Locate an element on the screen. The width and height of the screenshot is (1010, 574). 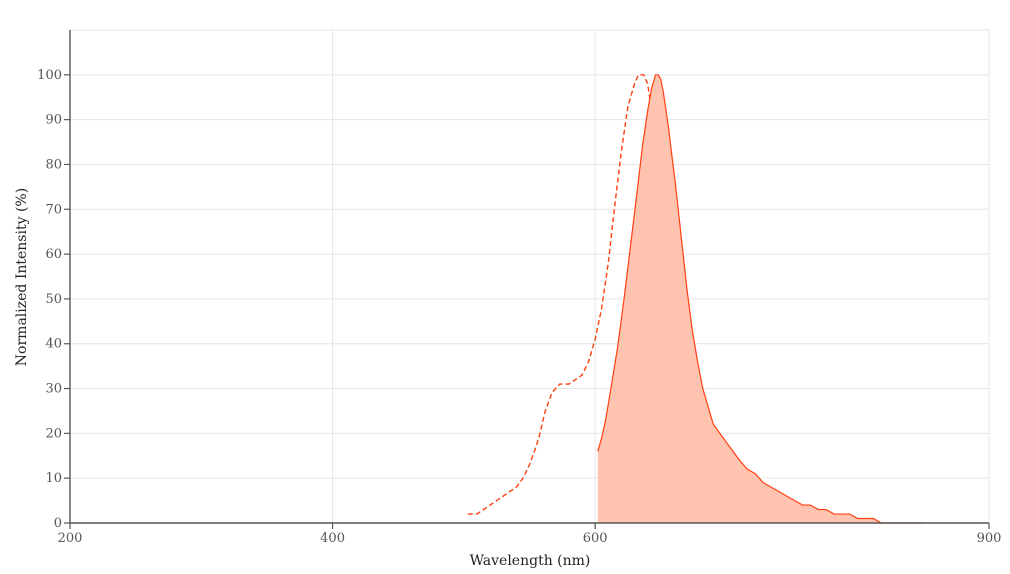
x-tick-label: 600 is located at coordinates (595, 538).